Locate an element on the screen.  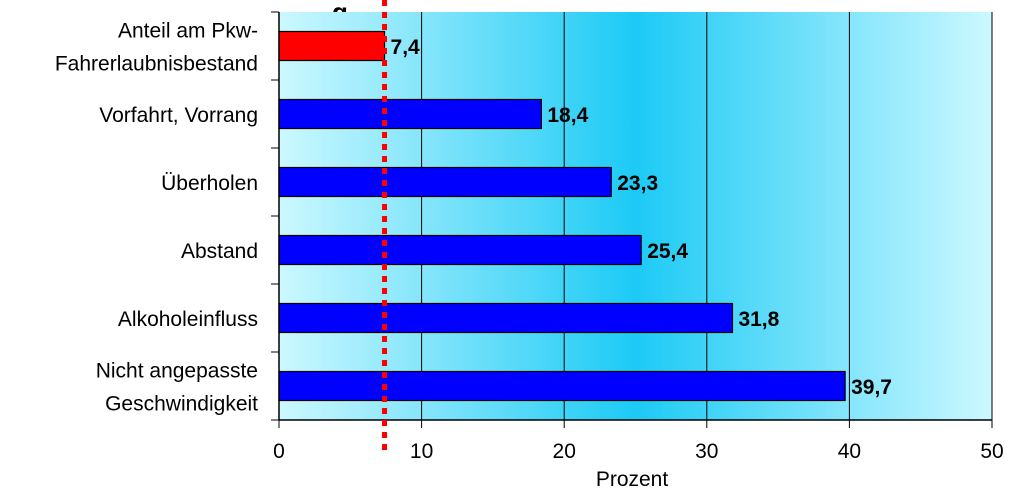
data-label: 31,8 is located at coordinates (758, 319).